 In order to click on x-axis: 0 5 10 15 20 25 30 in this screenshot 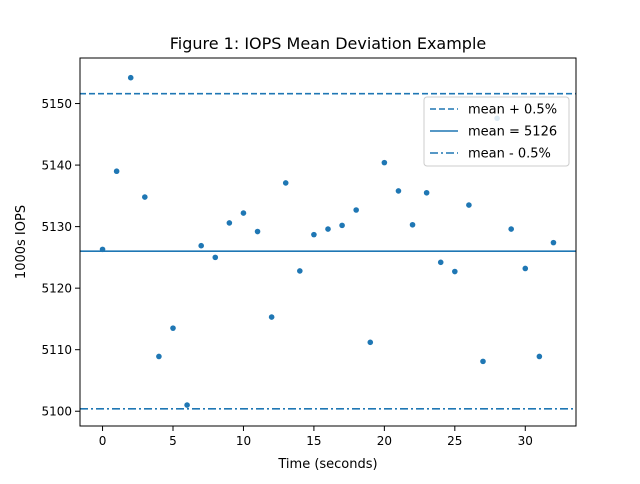, I will do `click(316, 437)`.